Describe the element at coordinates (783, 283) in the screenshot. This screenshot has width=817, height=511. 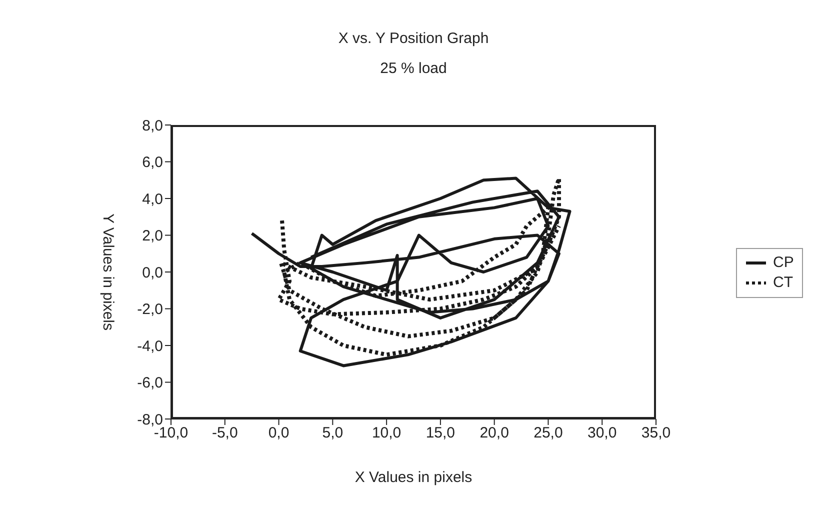
I see `legend-label: CT` at that location.